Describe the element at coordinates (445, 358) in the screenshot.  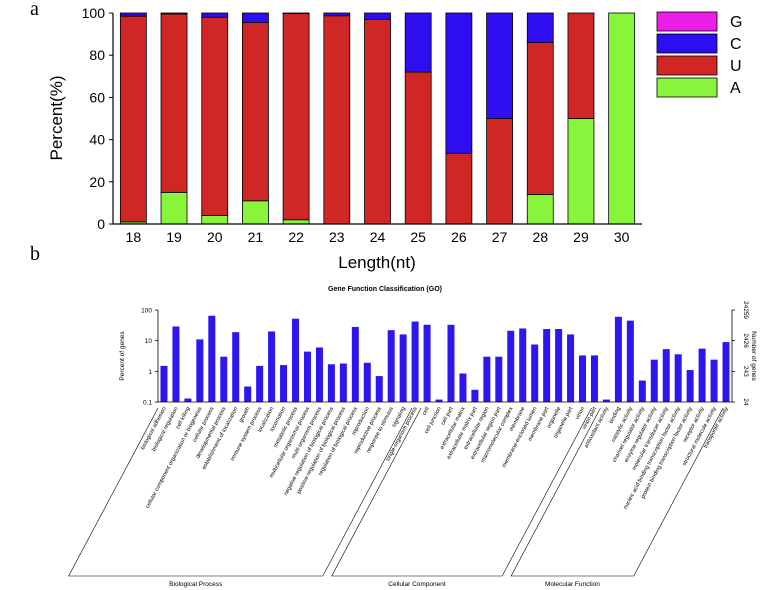
I see `chart-b-bars` at that location.